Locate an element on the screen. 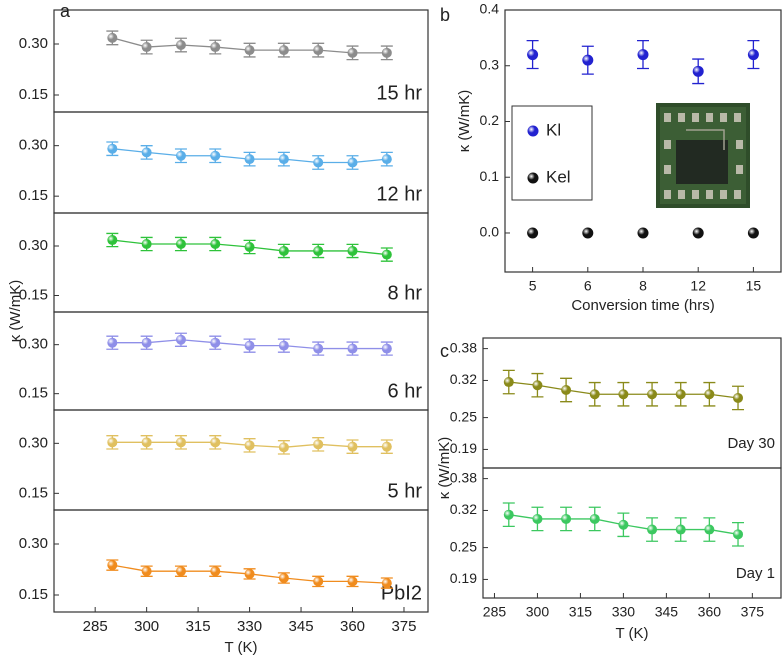 Image resolution: width=782 pixels, height=666 pixels. x-tick-label: 8 is located at coordinates (643, 286).